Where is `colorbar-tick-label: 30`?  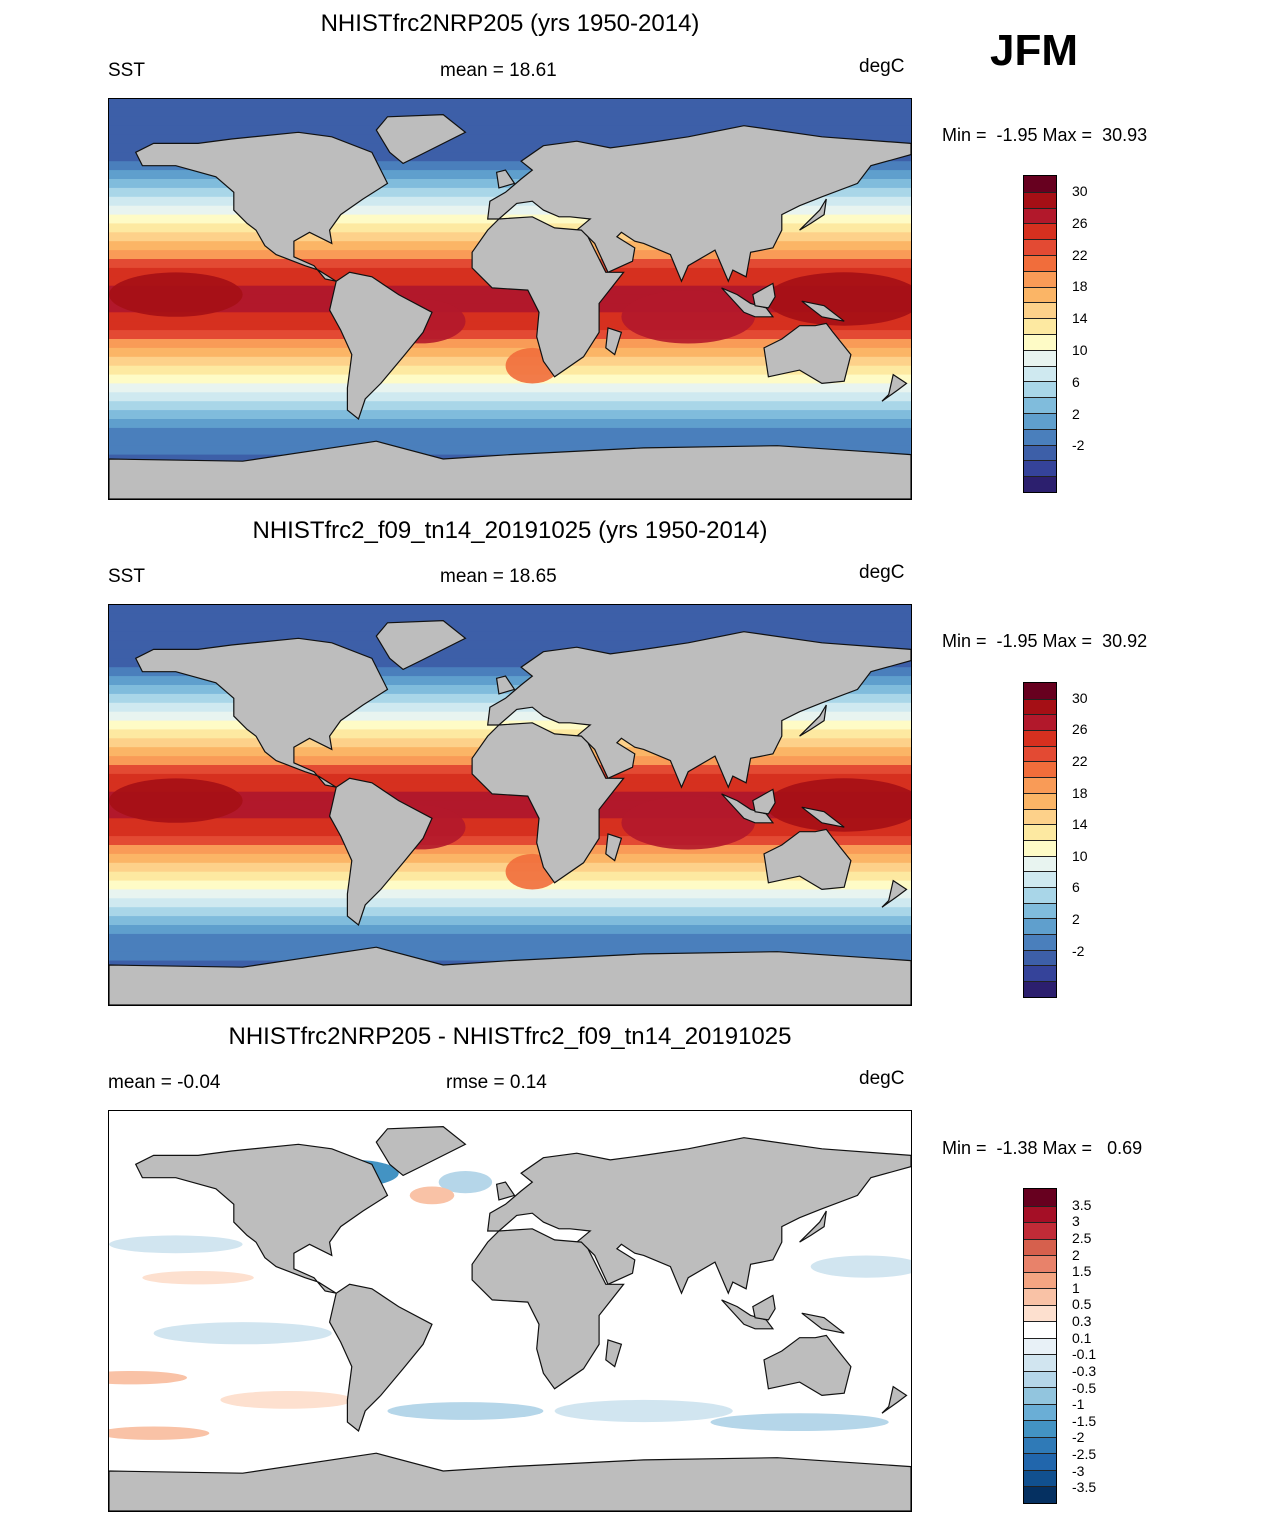 colorbar-tick-label: 30 is located at coordinates (1080, 190).